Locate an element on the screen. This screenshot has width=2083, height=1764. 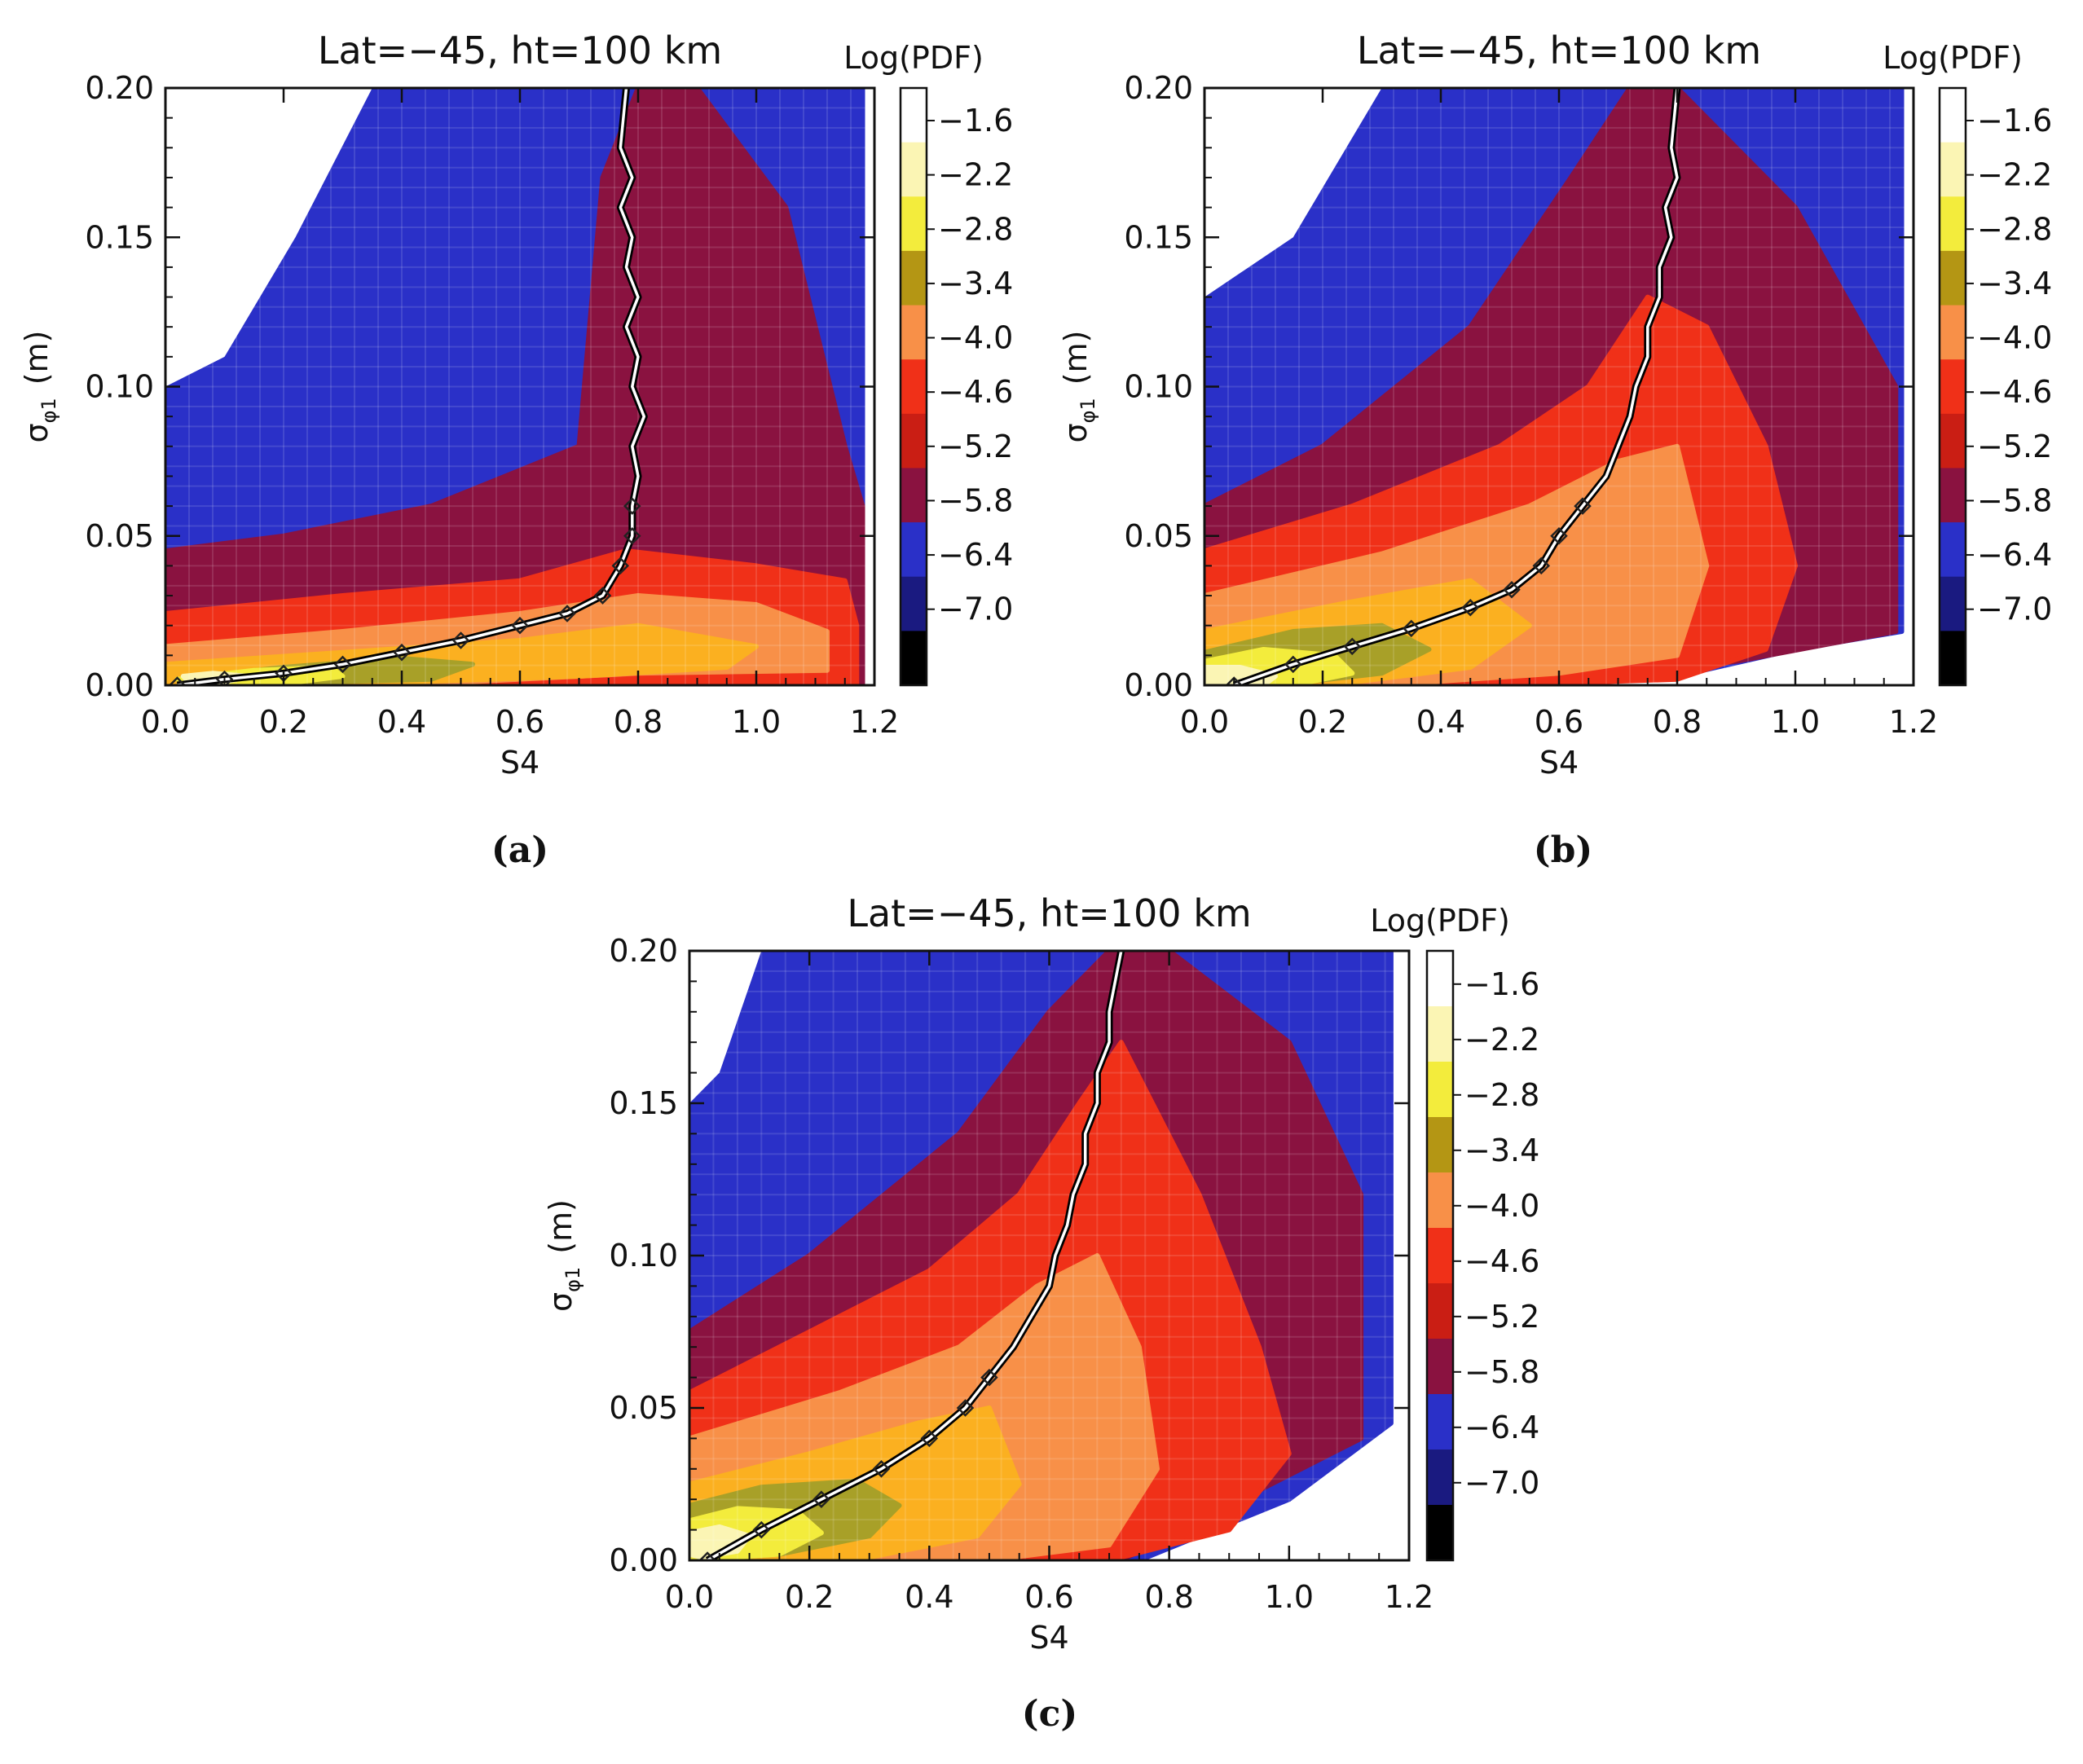
x-tick-label: 0.8 is located at coordinates (639, 722).